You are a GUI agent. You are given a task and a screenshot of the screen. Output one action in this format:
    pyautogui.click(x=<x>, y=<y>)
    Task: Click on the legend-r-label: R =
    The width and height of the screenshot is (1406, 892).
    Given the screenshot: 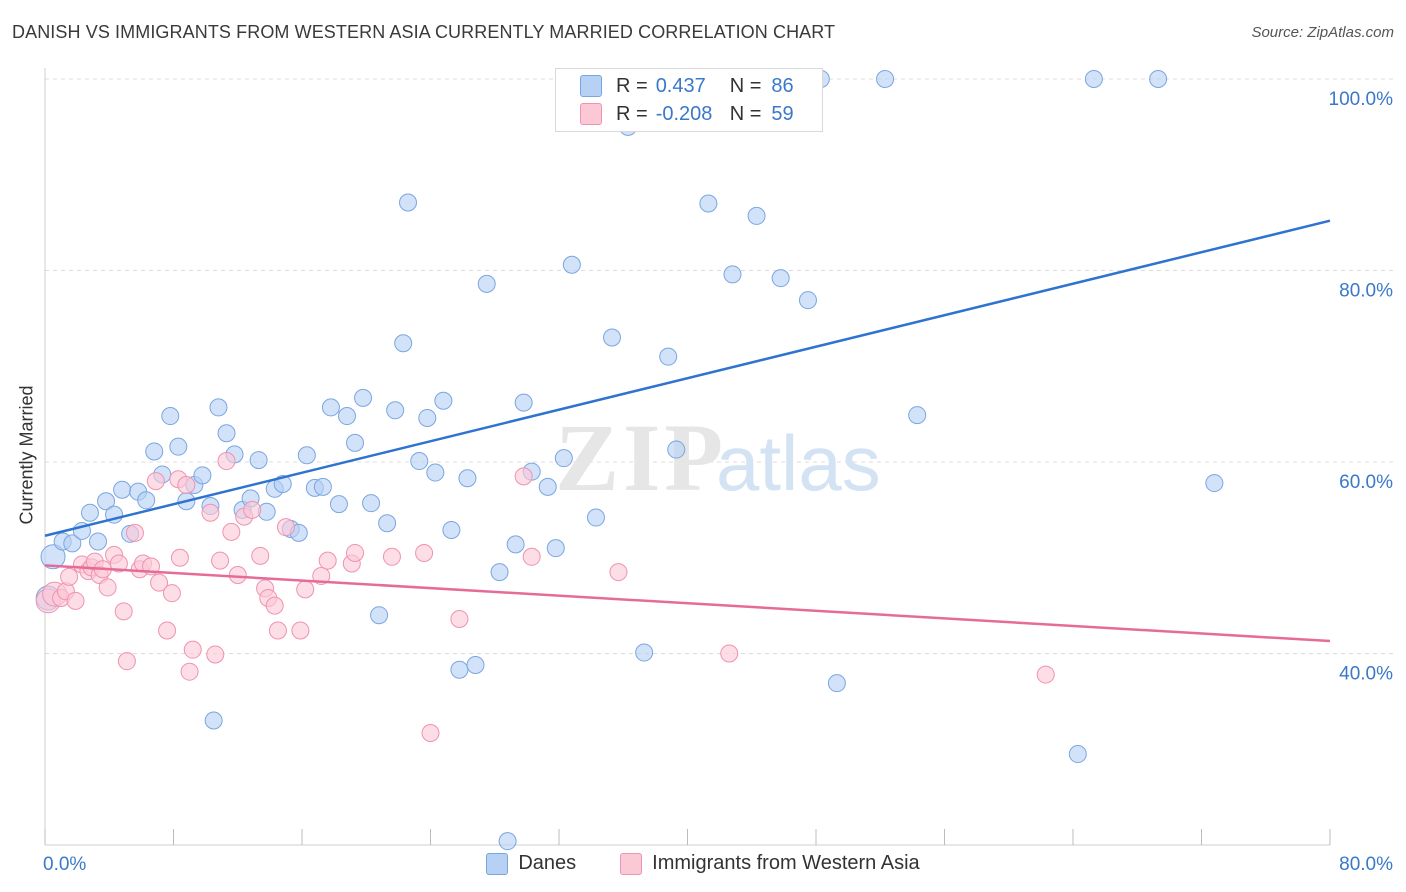 What is the action you would take?
    pyautogui.click(x=632, y=113)
    